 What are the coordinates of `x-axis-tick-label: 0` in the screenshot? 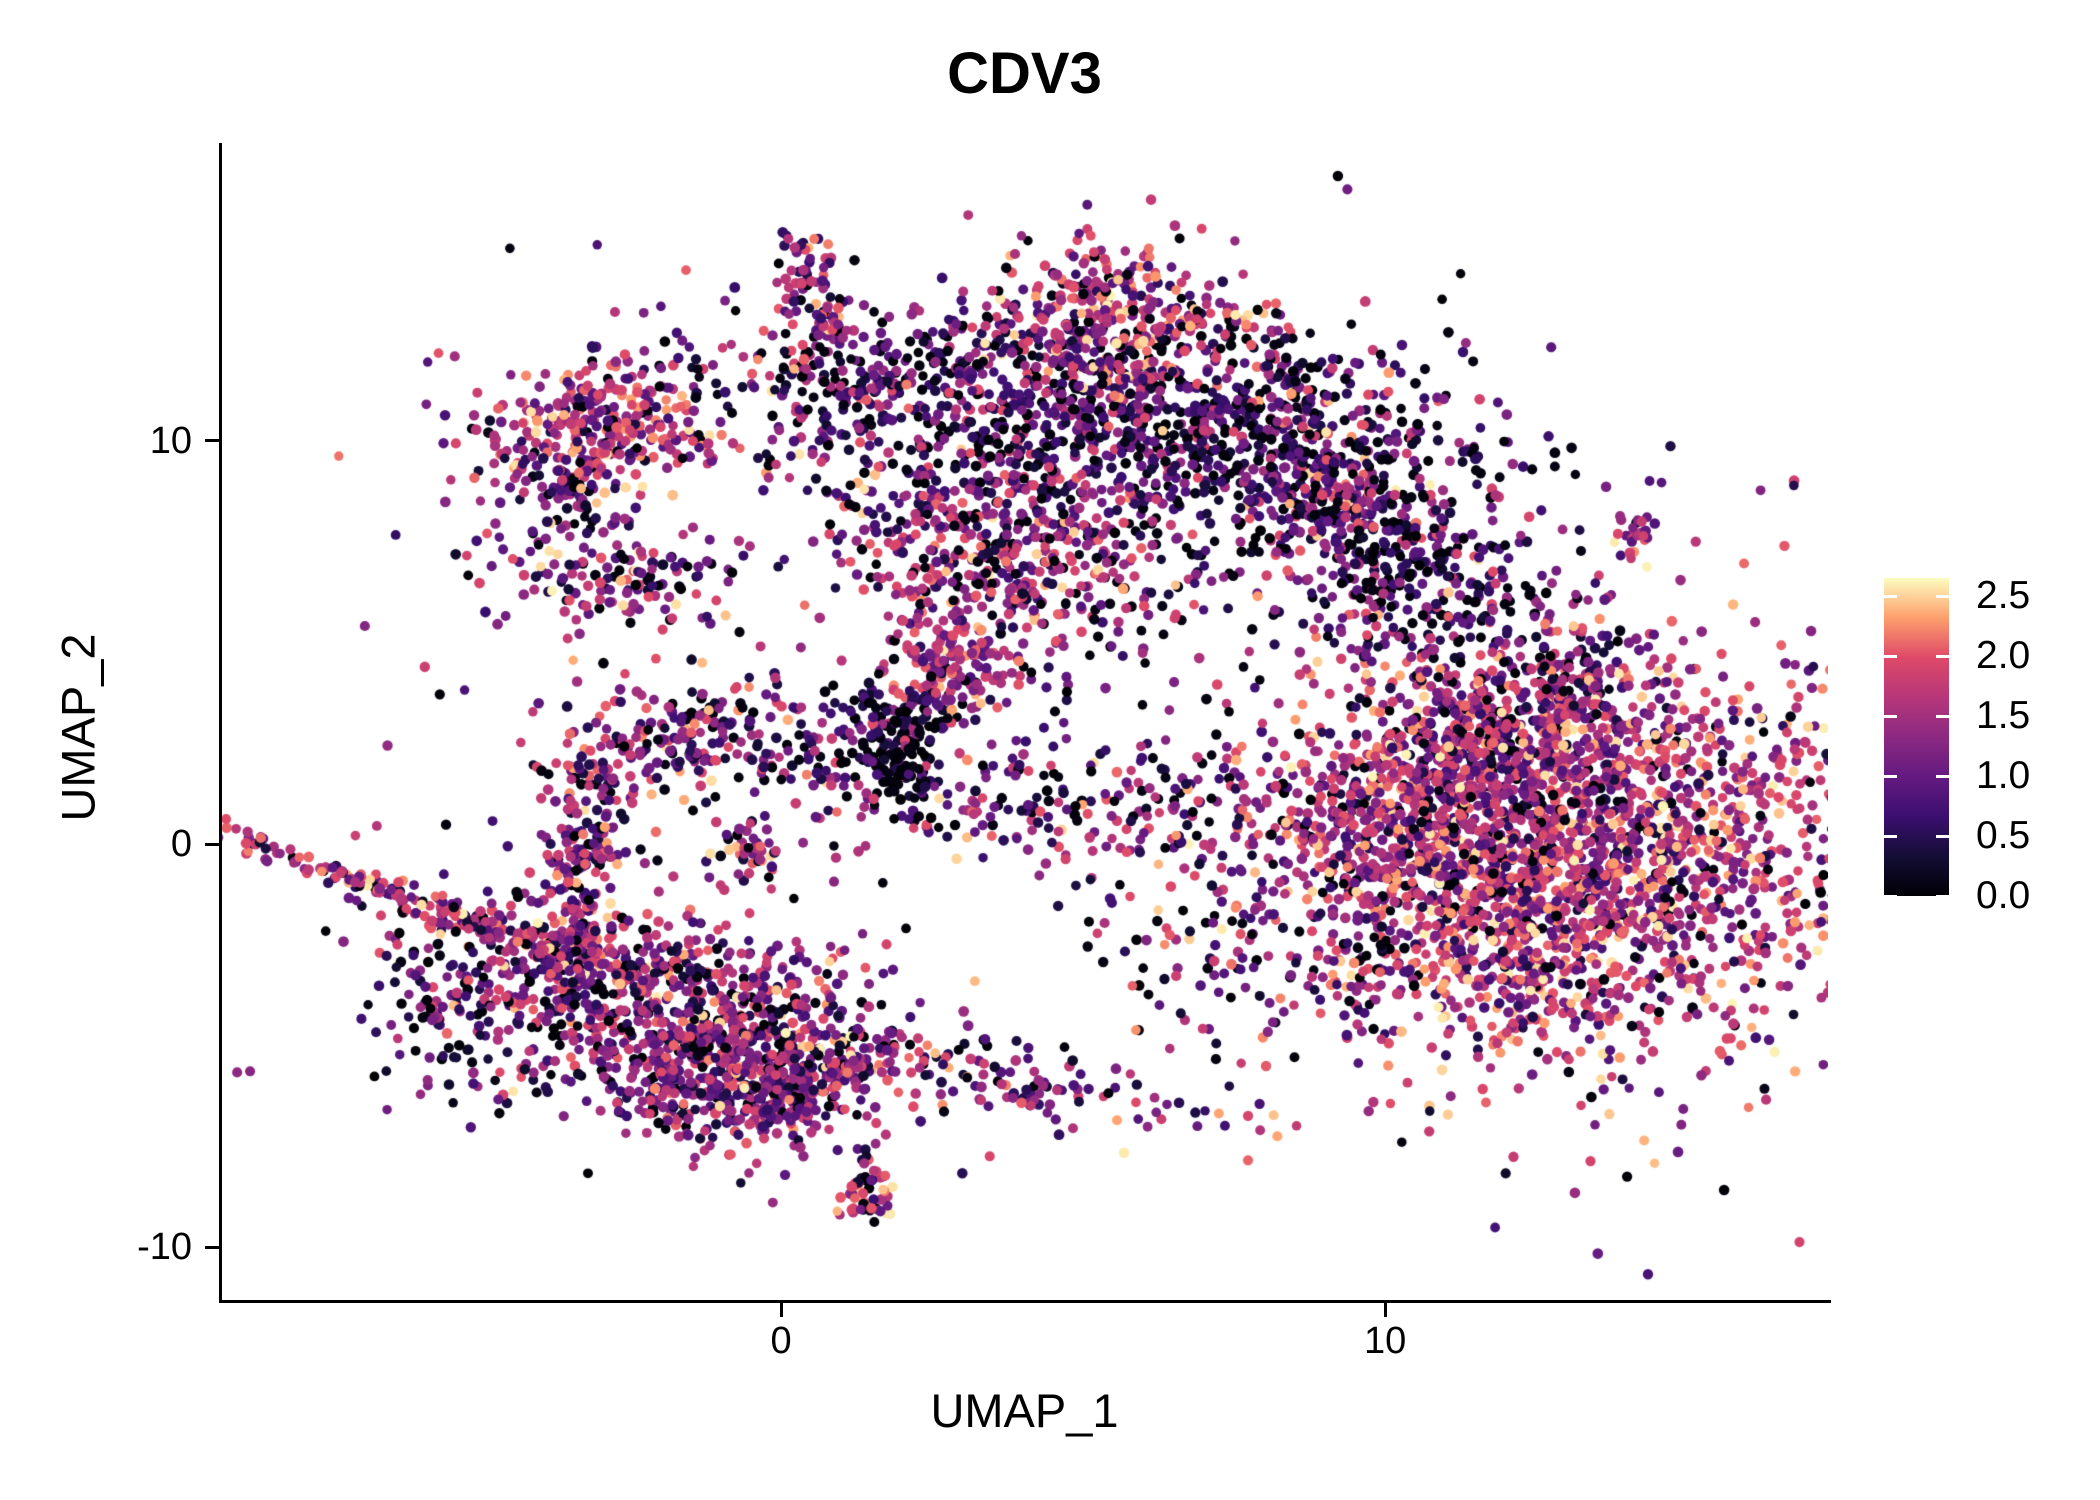 It's located at (781, 1341).